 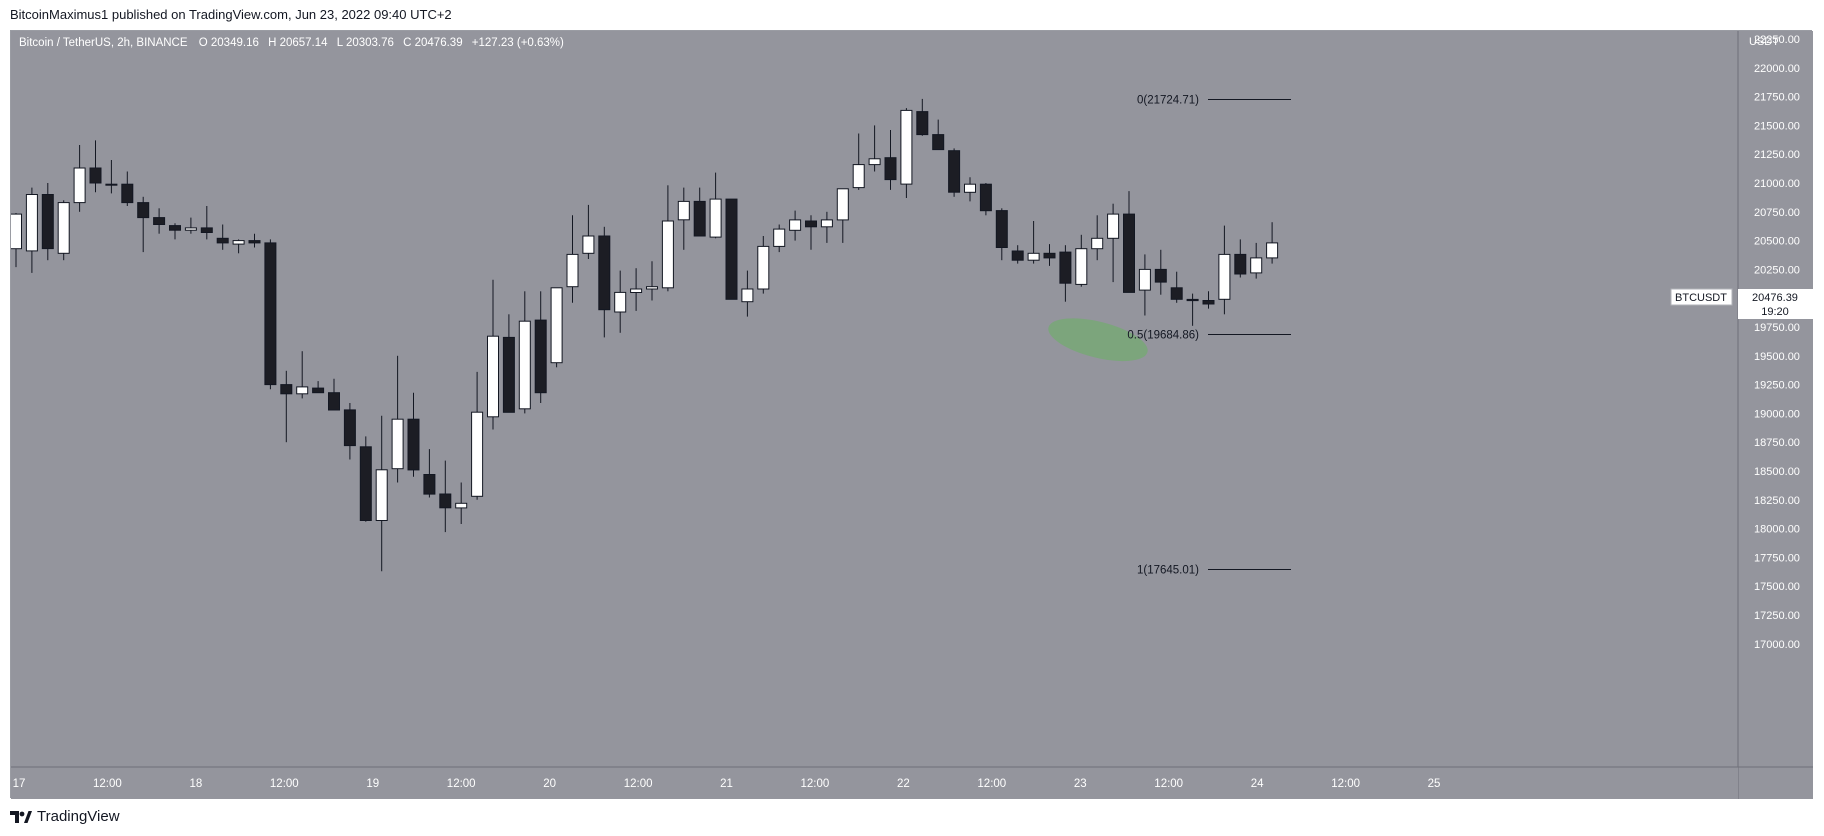 I want to click on price-tick-label: 19000.00, so click(x=1777, y=414).